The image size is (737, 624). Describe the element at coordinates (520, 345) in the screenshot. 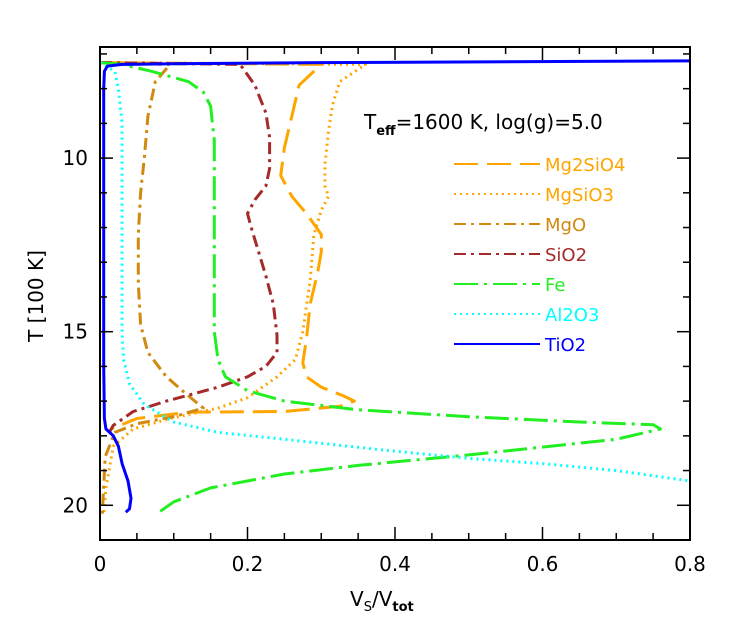

I see `legend-item-tio2: TiO2` at that location.